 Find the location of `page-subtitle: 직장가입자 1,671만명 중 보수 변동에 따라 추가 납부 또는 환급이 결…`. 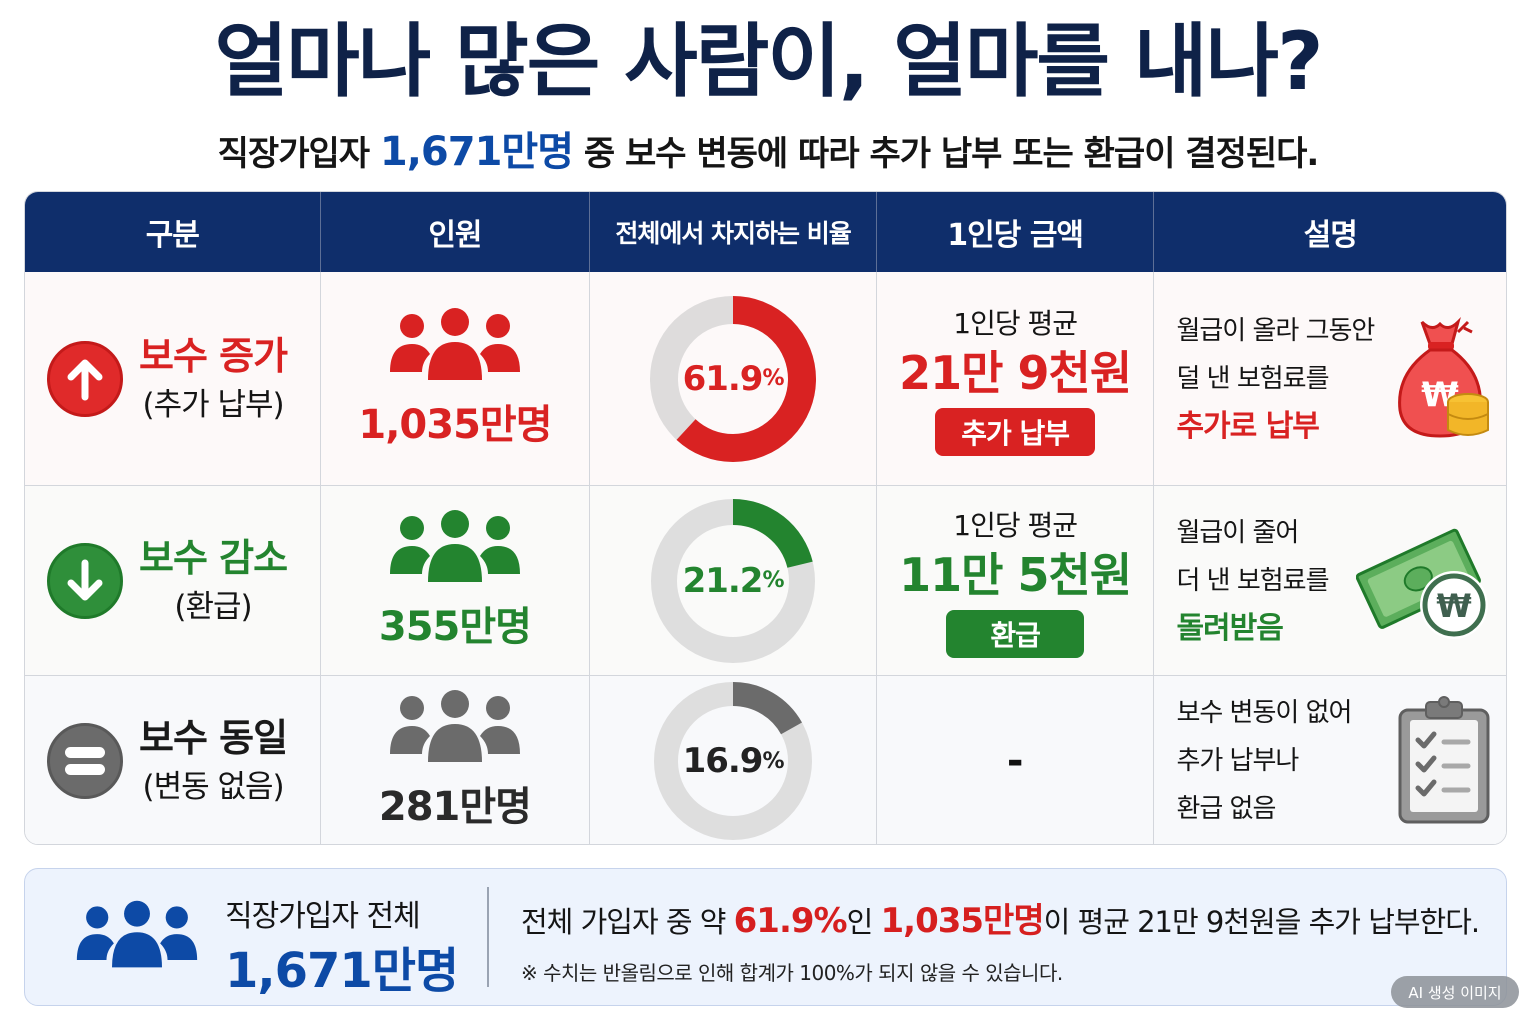

page-subtitle: 직장가입자 1,671만명 중 보수 변동에 따라 추가 납부 또는 환급이 결… is located at coordinates (768, 153).